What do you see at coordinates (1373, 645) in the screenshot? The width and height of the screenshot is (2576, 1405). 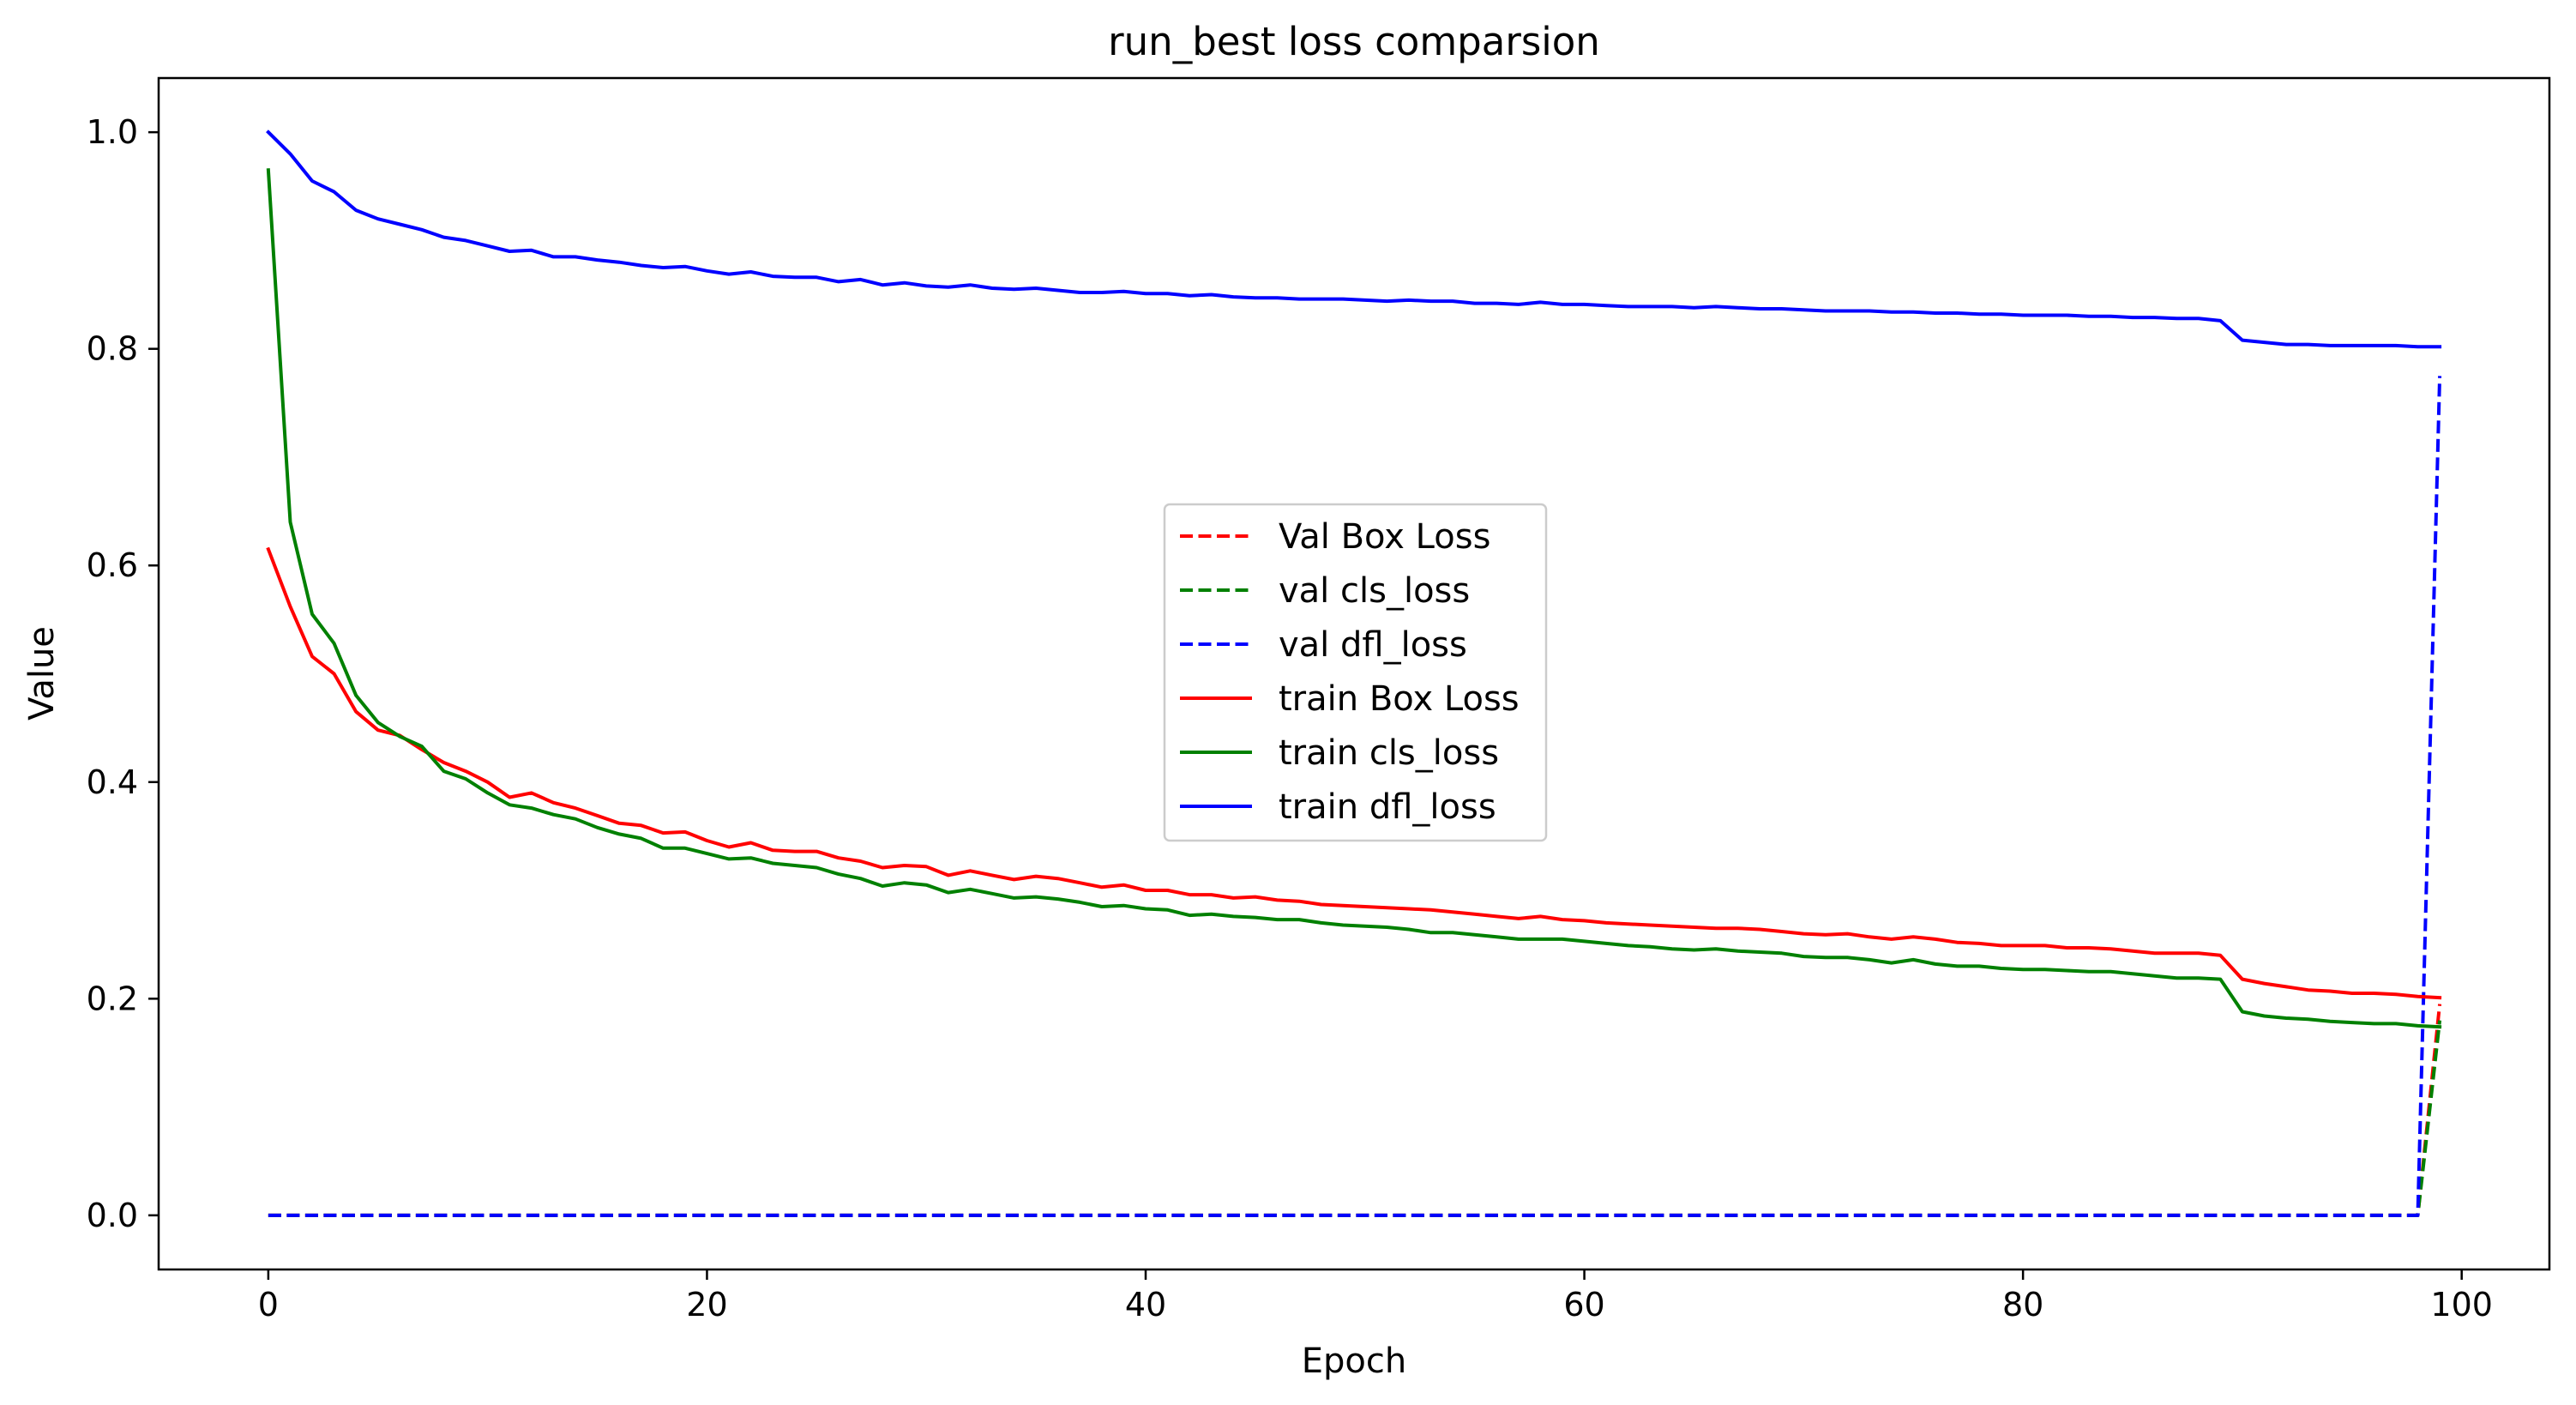 I see `legend-label: val dfl_loss` at bounding box center [1373, 645].